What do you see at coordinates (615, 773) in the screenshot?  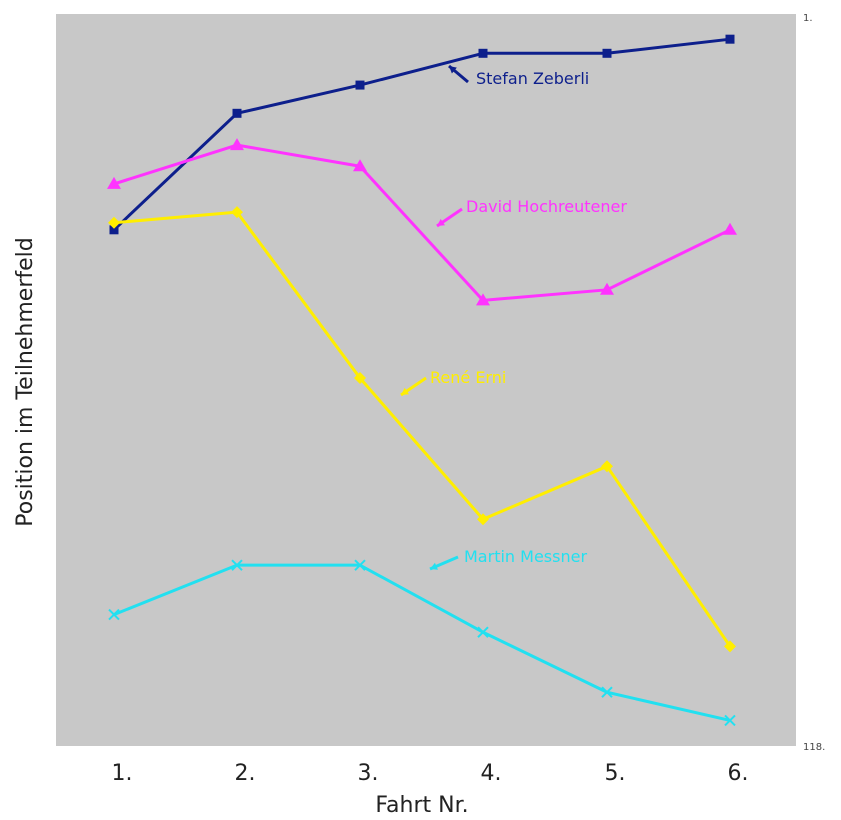 I see `x-tick-label: 5.` at bounding box center [615, 773].